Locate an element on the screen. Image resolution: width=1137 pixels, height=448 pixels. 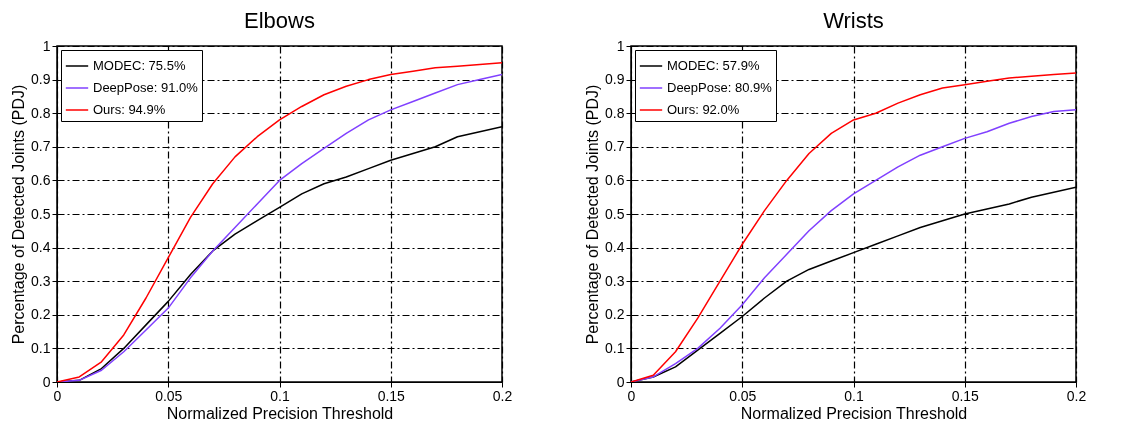
chart-title: Elbows is located at coordinates (279, 20).